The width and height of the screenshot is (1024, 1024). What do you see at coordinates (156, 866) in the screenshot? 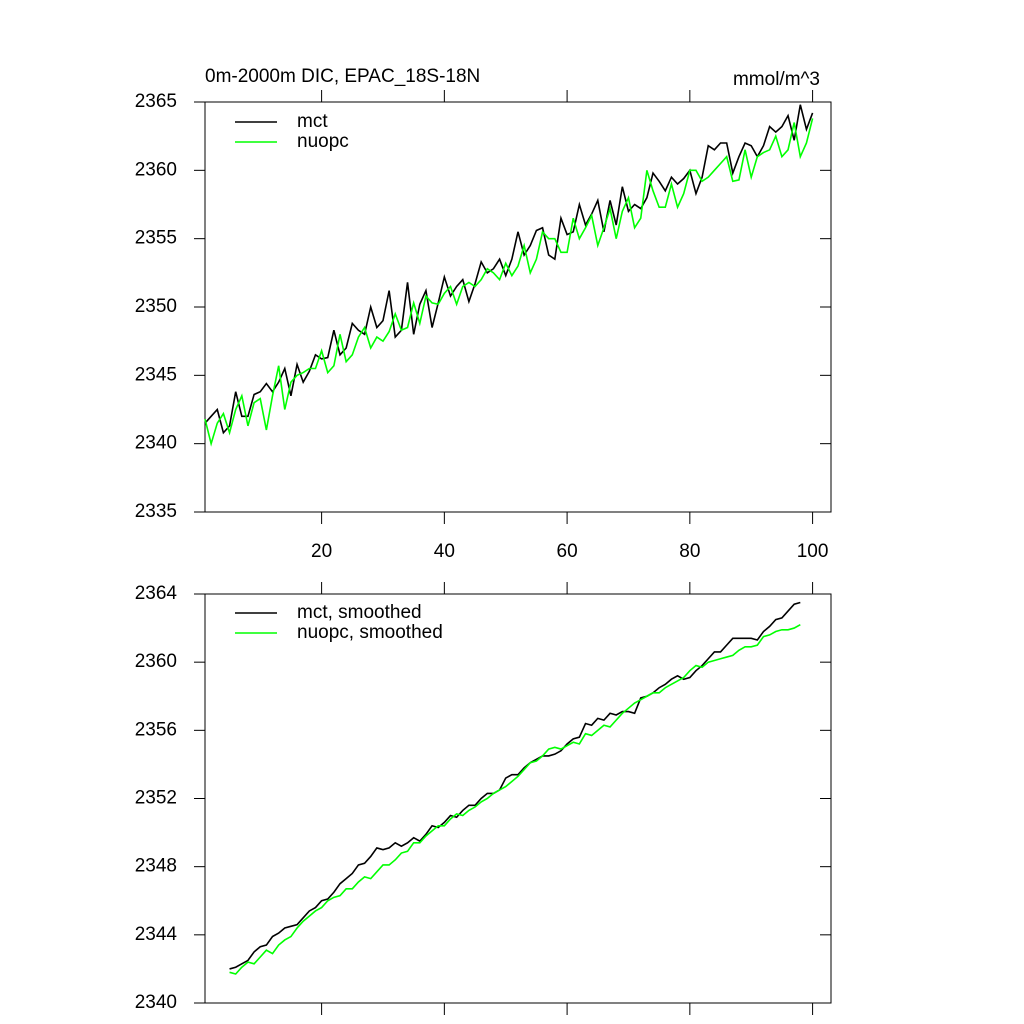
I see `y-tick-label: 2348` at bounding box center [156, 866].